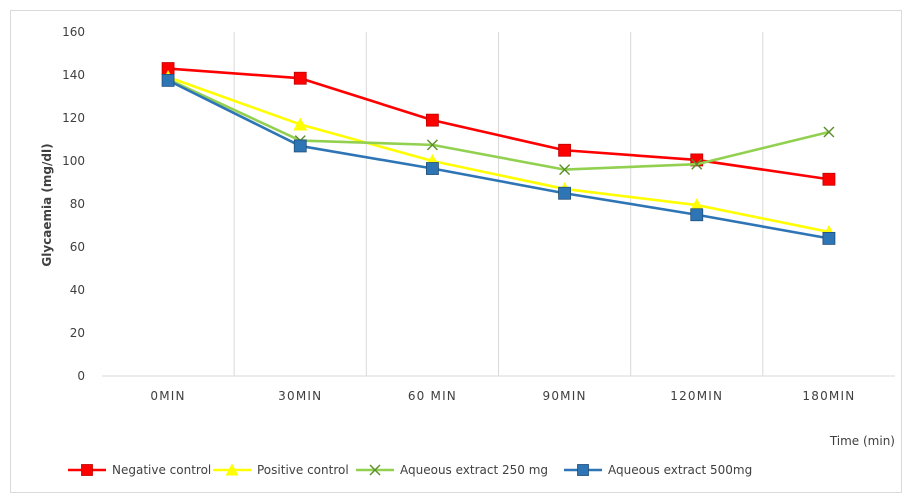 This screenshot has width=904, height=495. What do you see at coordinates (77, 247) in the screenshot?
I see `y-tick-label: 60` at bounding box center [77, 247].